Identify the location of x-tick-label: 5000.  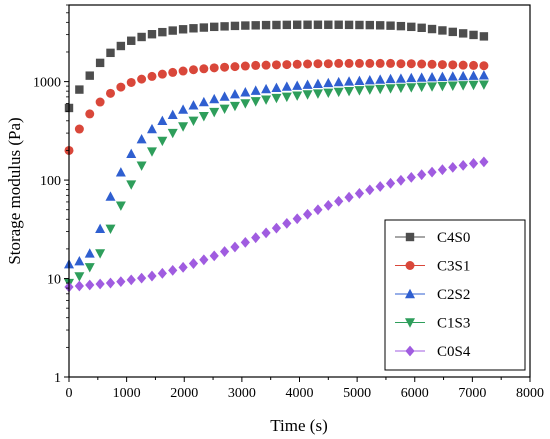
(357, 393).